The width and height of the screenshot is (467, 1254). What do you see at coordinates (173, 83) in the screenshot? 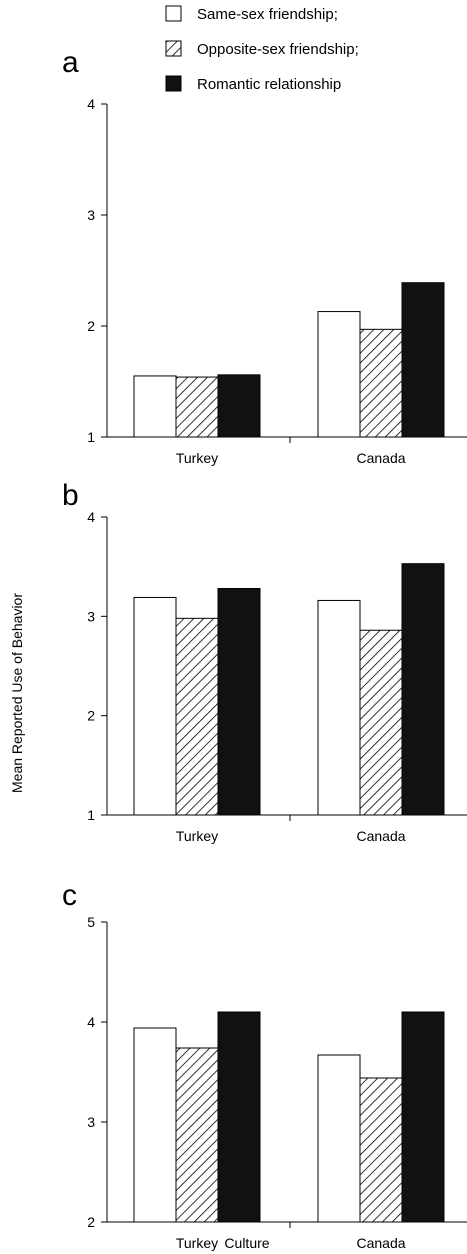
I see `legend-swatch-romantic` at bounding box center [173, 83].